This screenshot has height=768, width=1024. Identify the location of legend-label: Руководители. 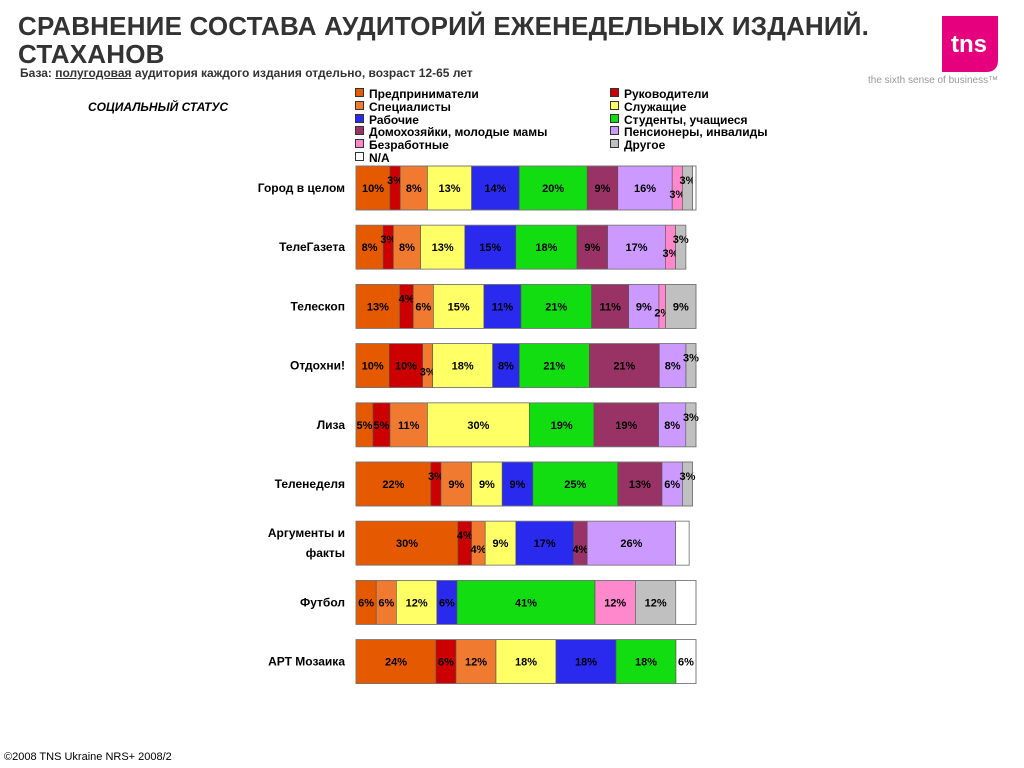
(666, 94).